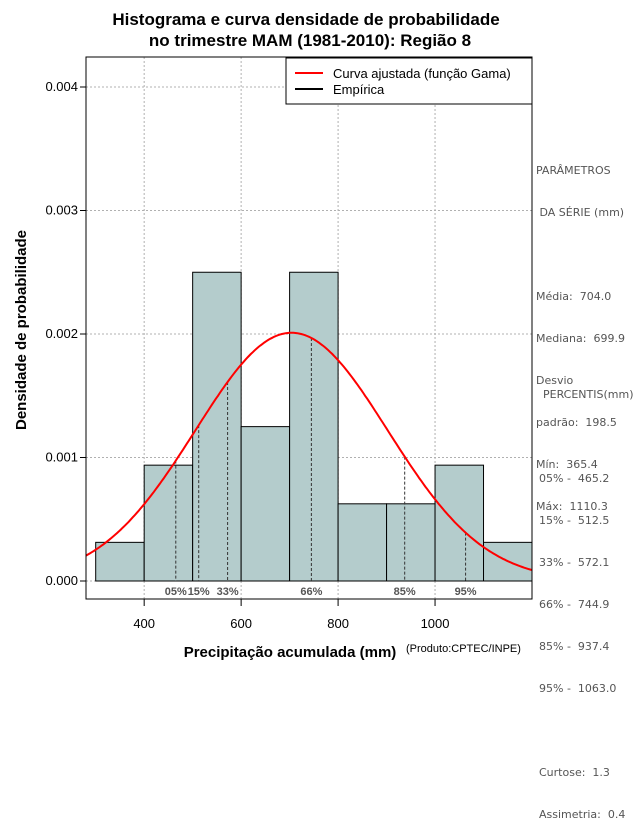  I want to click on param-mean: Média: 704.0, so click(574, 296).